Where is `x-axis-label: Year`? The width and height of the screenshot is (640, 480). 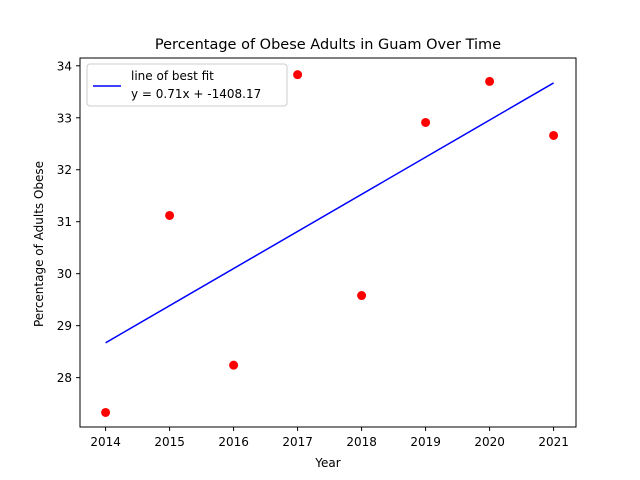
x-axis-label: Year is located at coordinates (327, 463).